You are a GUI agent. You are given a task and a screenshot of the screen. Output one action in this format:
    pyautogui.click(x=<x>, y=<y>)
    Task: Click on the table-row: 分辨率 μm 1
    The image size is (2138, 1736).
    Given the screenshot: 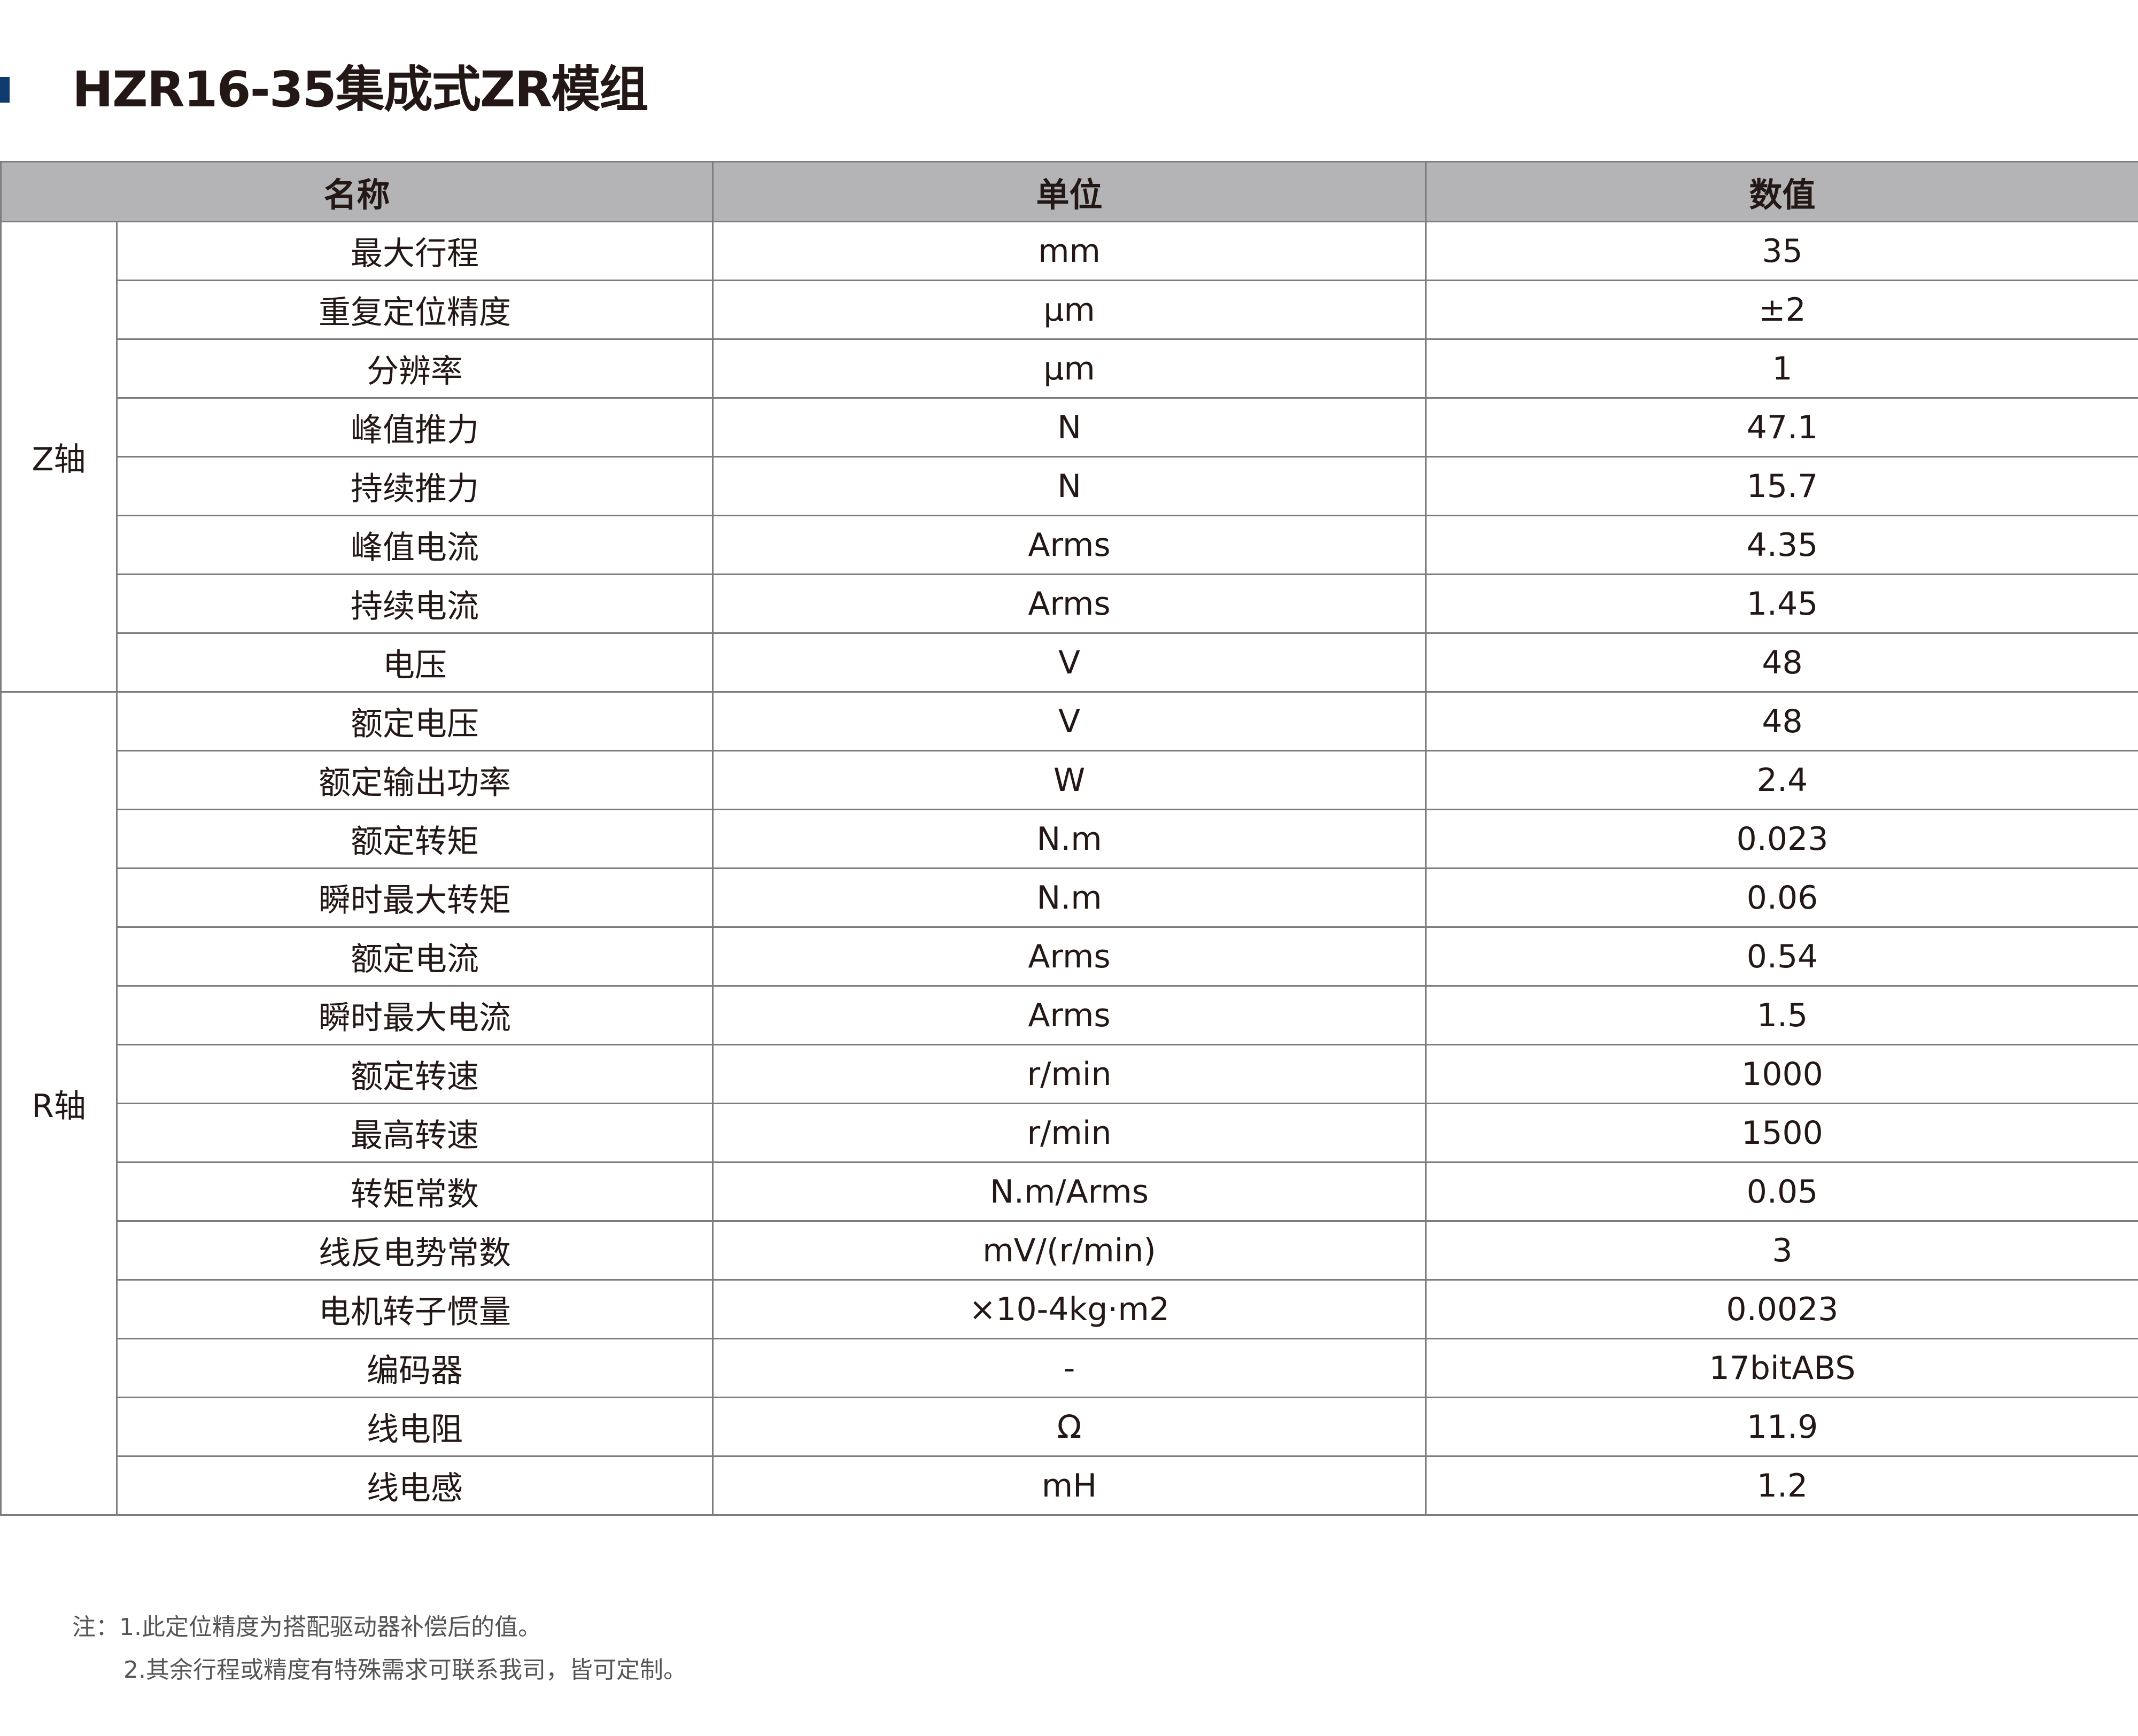 What is the action you would take?
    pyautogui.click(x=1069, y=368)
    